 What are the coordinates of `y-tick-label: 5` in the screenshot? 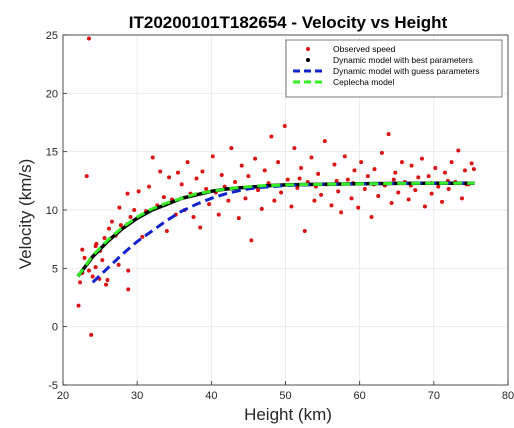 It's located at (55, 269).